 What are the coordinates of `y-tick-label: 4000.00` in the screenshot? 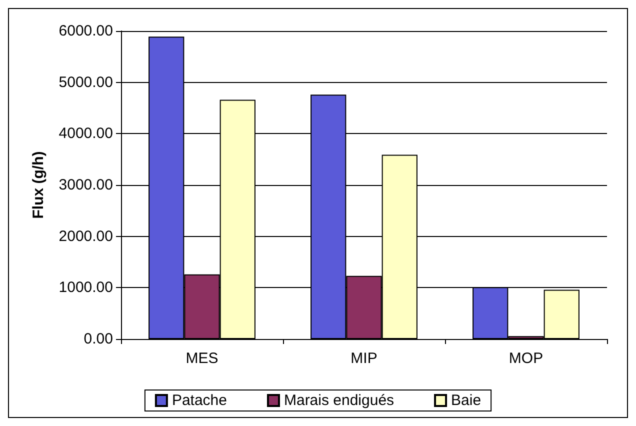 It's located at (85, 133).